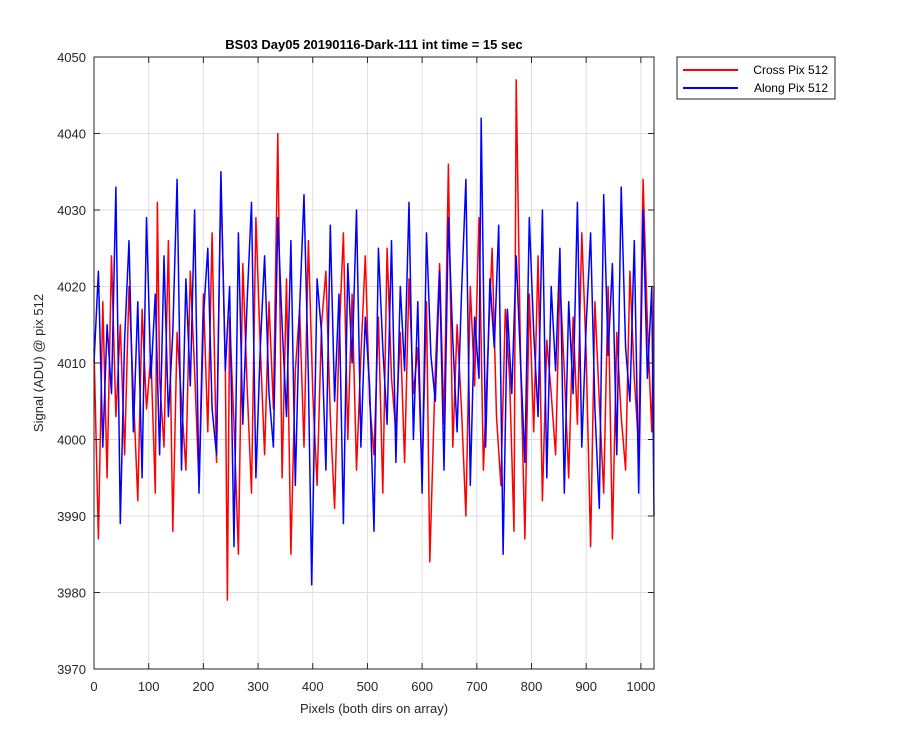 The image size is (900, 755). What do you see at coordinates (790, 70) in the screenshot?
I see `legend-label-cross: Cross Pix 512` at bounding box center [790, 70].